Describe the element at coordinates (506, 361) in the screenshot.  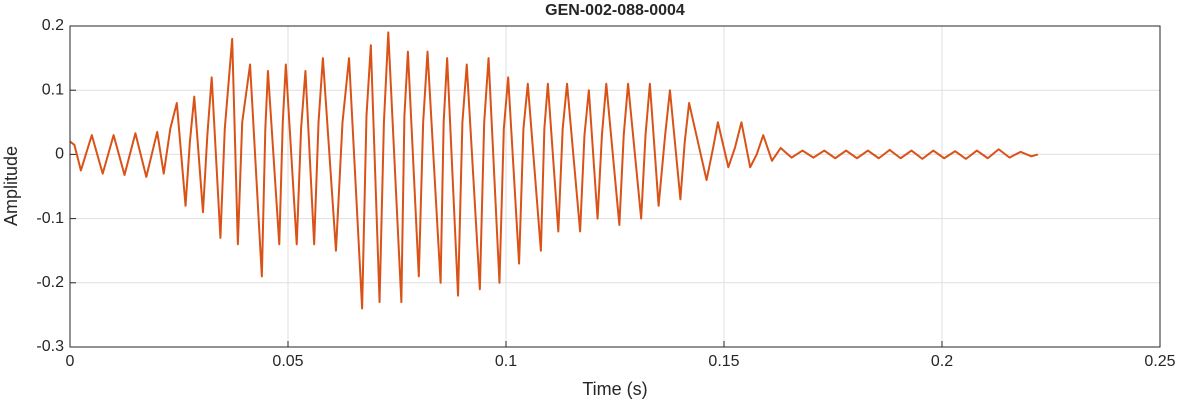
I see `x-tick-label: 0.1` at that location.